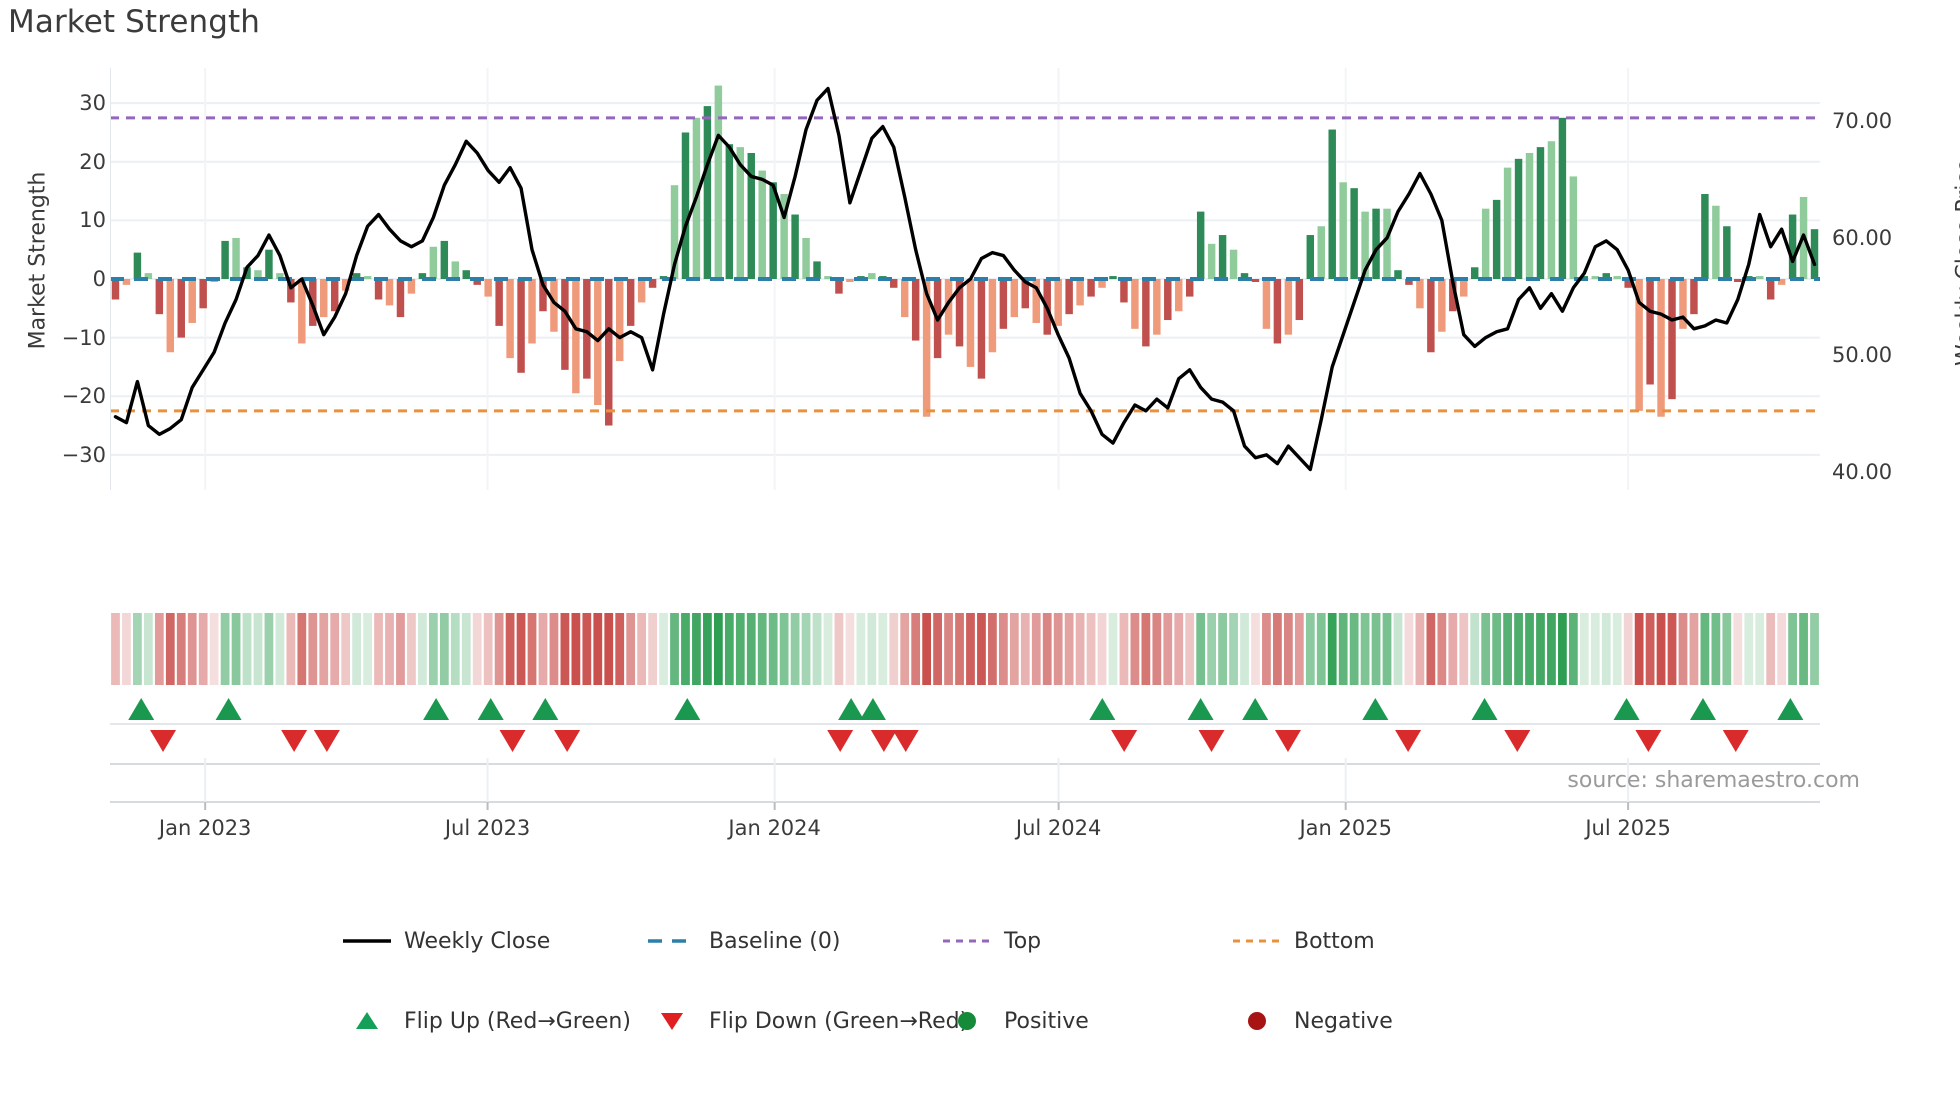  I want to click on page-title: Market Strength, so click(134, 22).